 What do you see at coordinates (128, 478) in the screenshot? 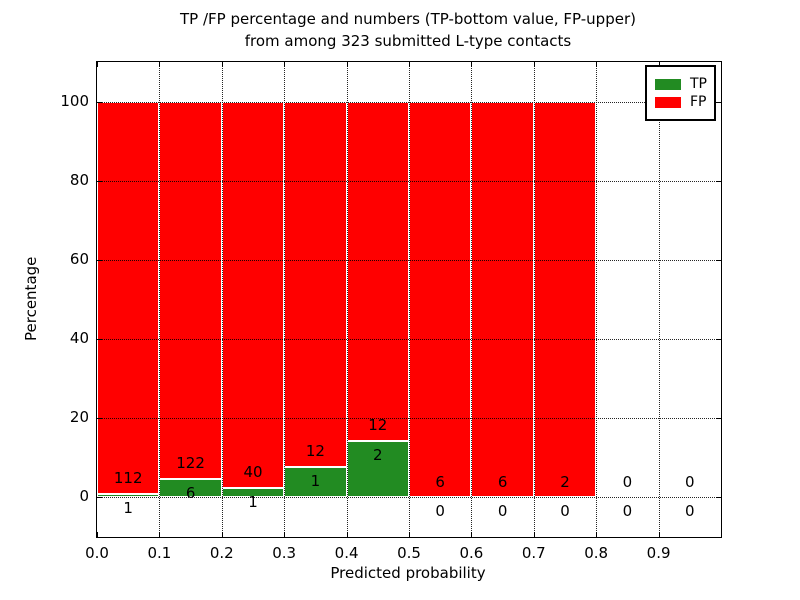
I see `fp-count-label: 112` at bounding box center [128, 478].